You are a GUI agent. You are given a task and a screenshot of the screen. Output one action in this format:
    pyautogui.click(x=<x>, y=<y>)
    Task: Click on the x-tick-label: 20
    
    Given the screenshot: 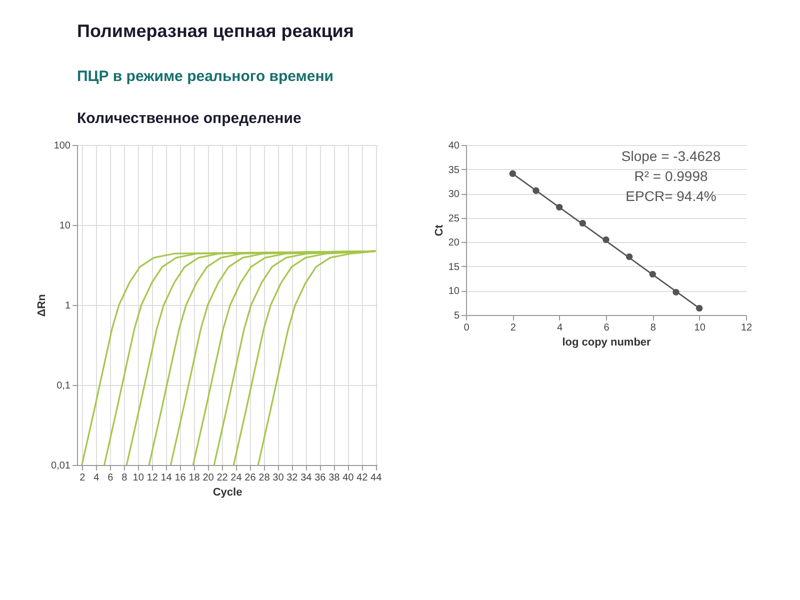 What is the action you would take?
    pyautogui.click(x=208, y=478)
    